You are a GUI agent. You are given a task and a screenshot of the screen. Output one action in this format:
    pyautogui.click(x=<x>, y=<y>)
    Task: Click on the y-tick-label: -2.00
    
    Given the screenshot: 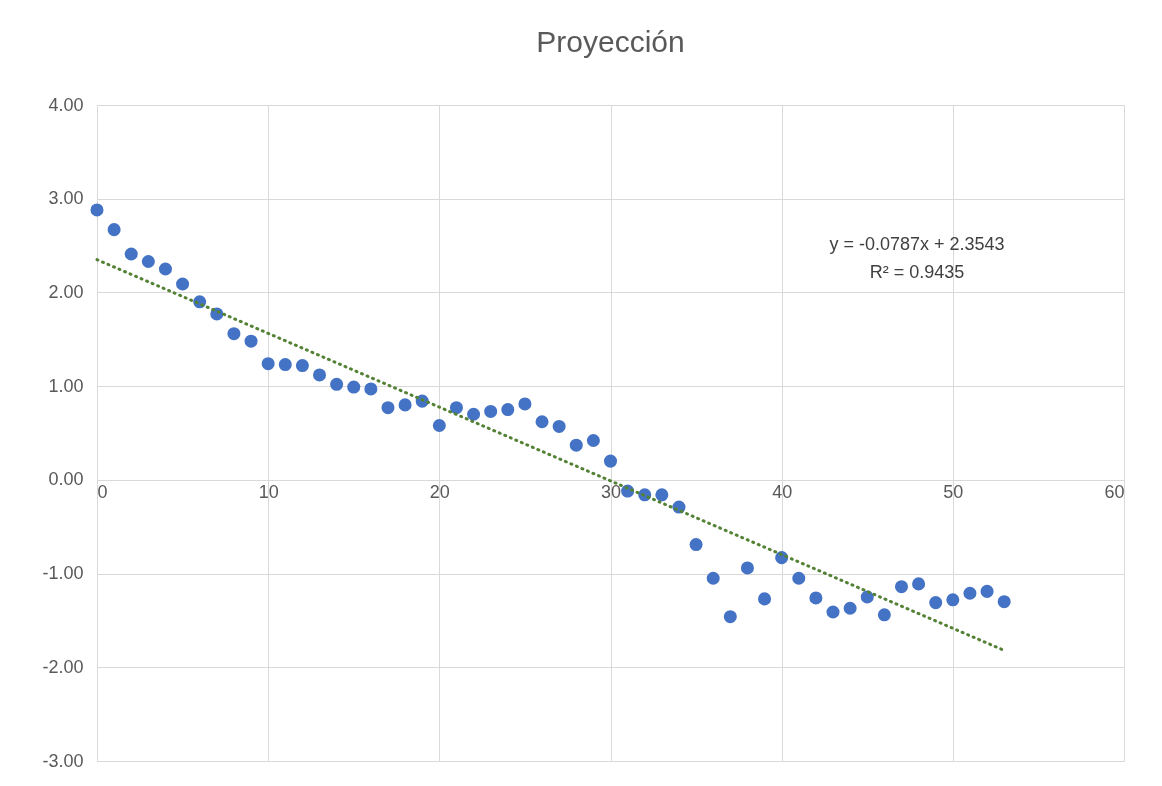 What is the action you would take?
    pyautogui.click(x=63, y=666)
    